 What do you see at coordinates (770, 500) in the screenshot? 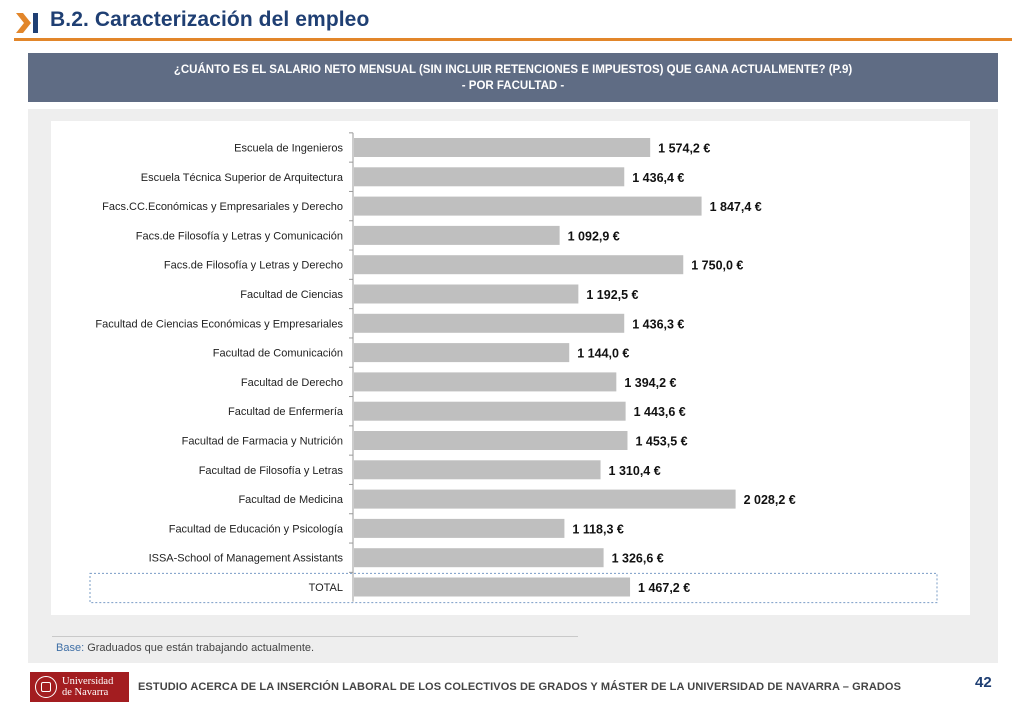
I see `value-label: 2 028,2 €` at bounding box center [770, 500].